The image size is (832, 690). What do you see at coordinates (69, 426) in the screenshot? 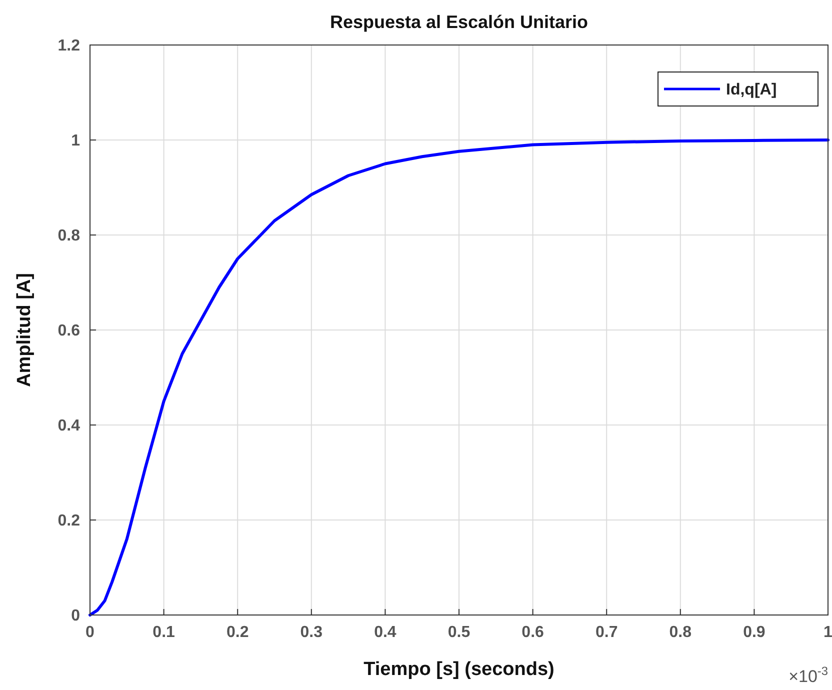
I see `y-tick-label: 0.4` at bounding box center [69, 426].